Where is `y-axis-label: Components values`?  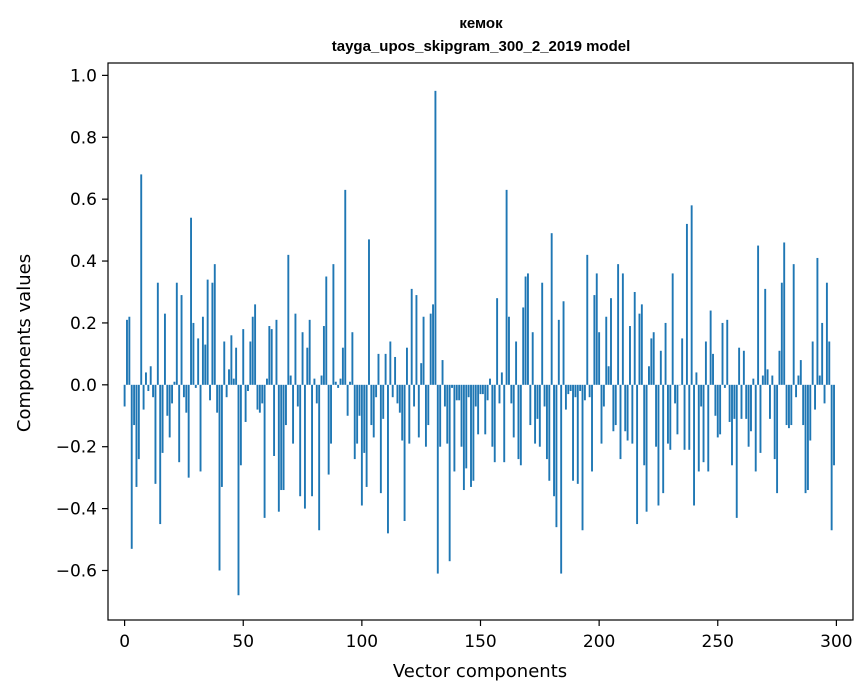 y-axis-label: Components values is located at coordinates (24, 343).